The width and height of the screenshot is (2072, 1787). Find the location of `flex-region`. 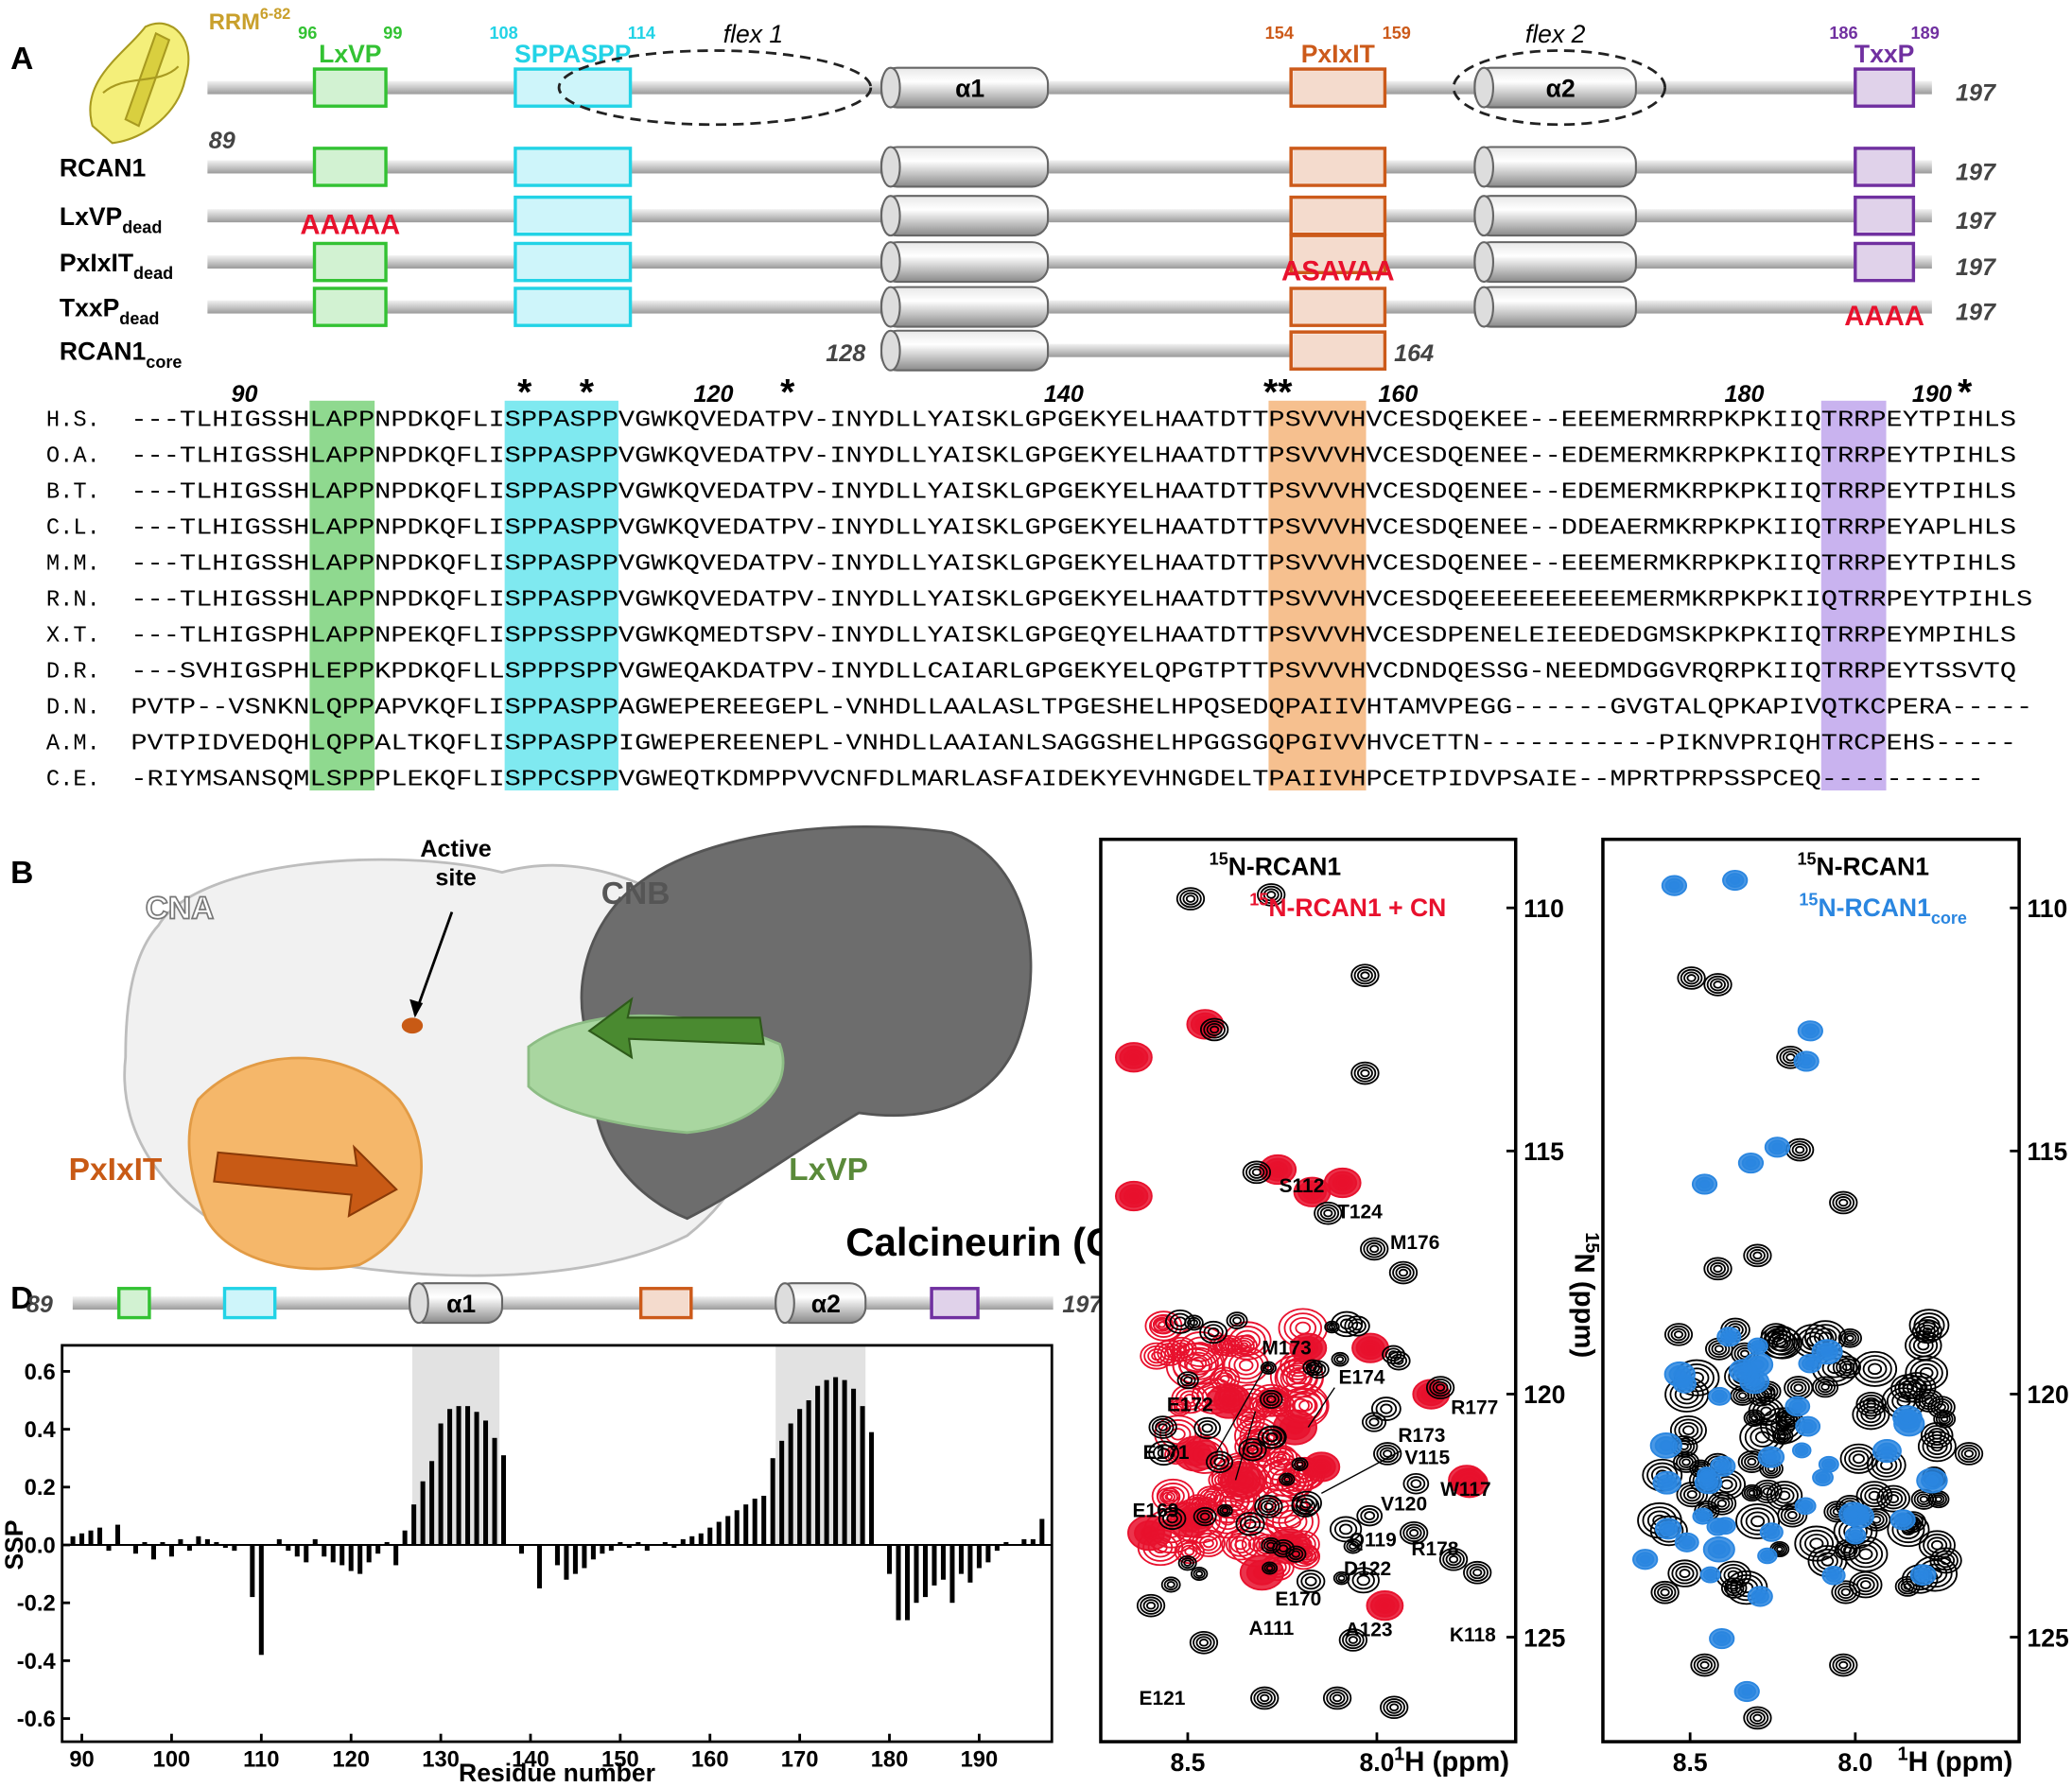

flex-region is located at coordinates (715, 88).